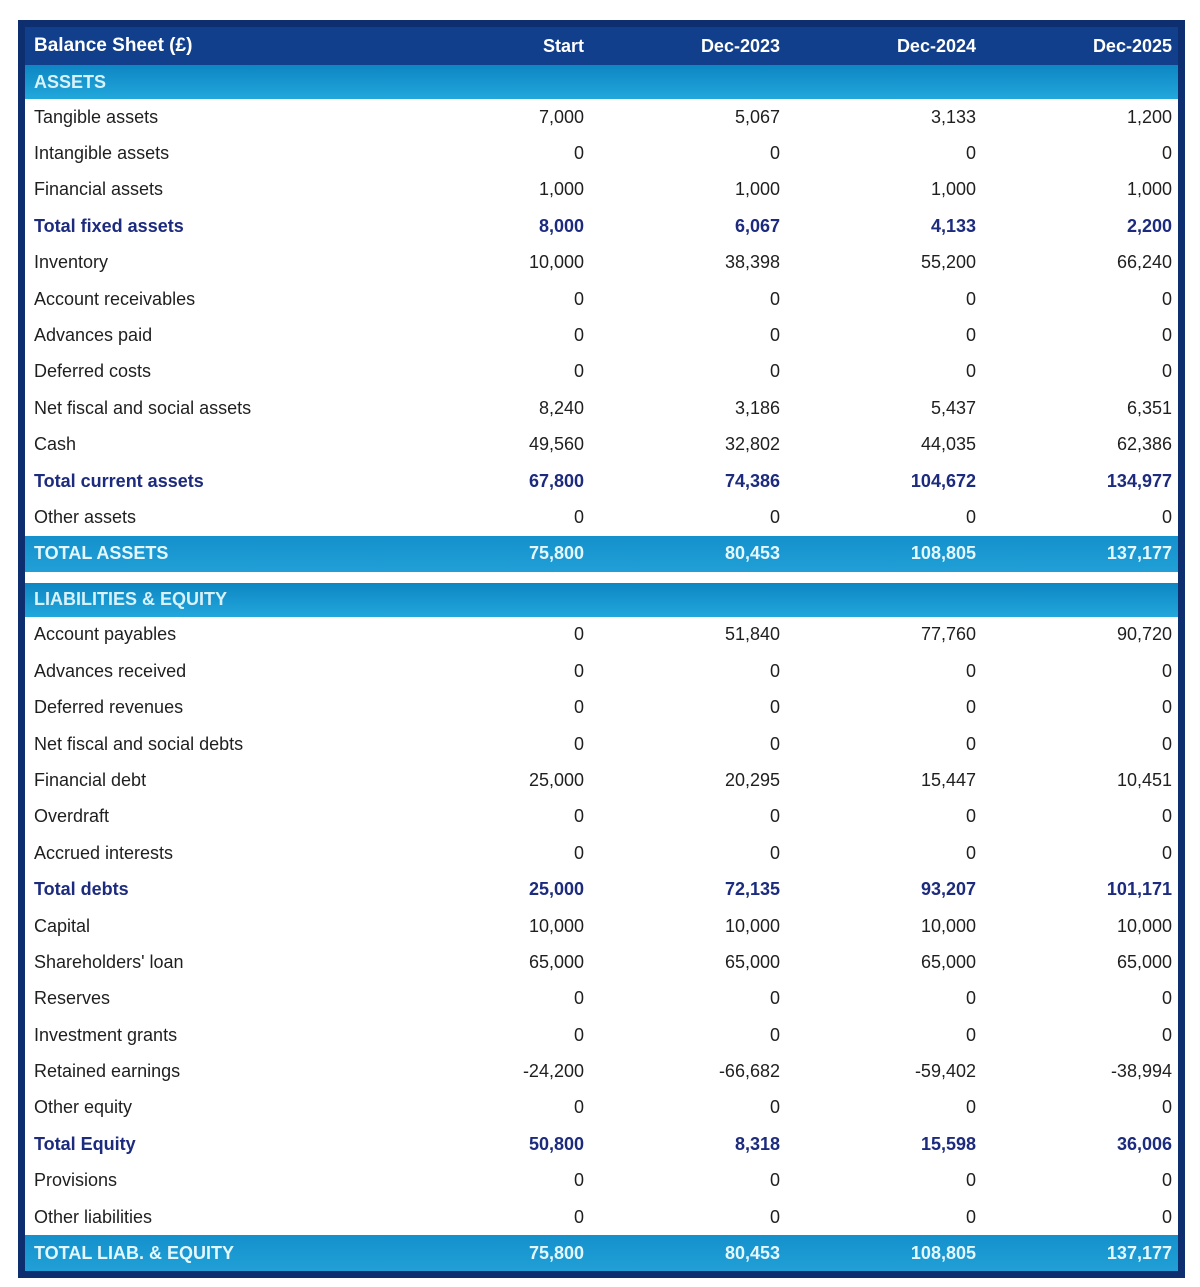 The width and height of the screenshot is (1200, 1287). I want to click on cell-value: 74,386, so click(752, 480).